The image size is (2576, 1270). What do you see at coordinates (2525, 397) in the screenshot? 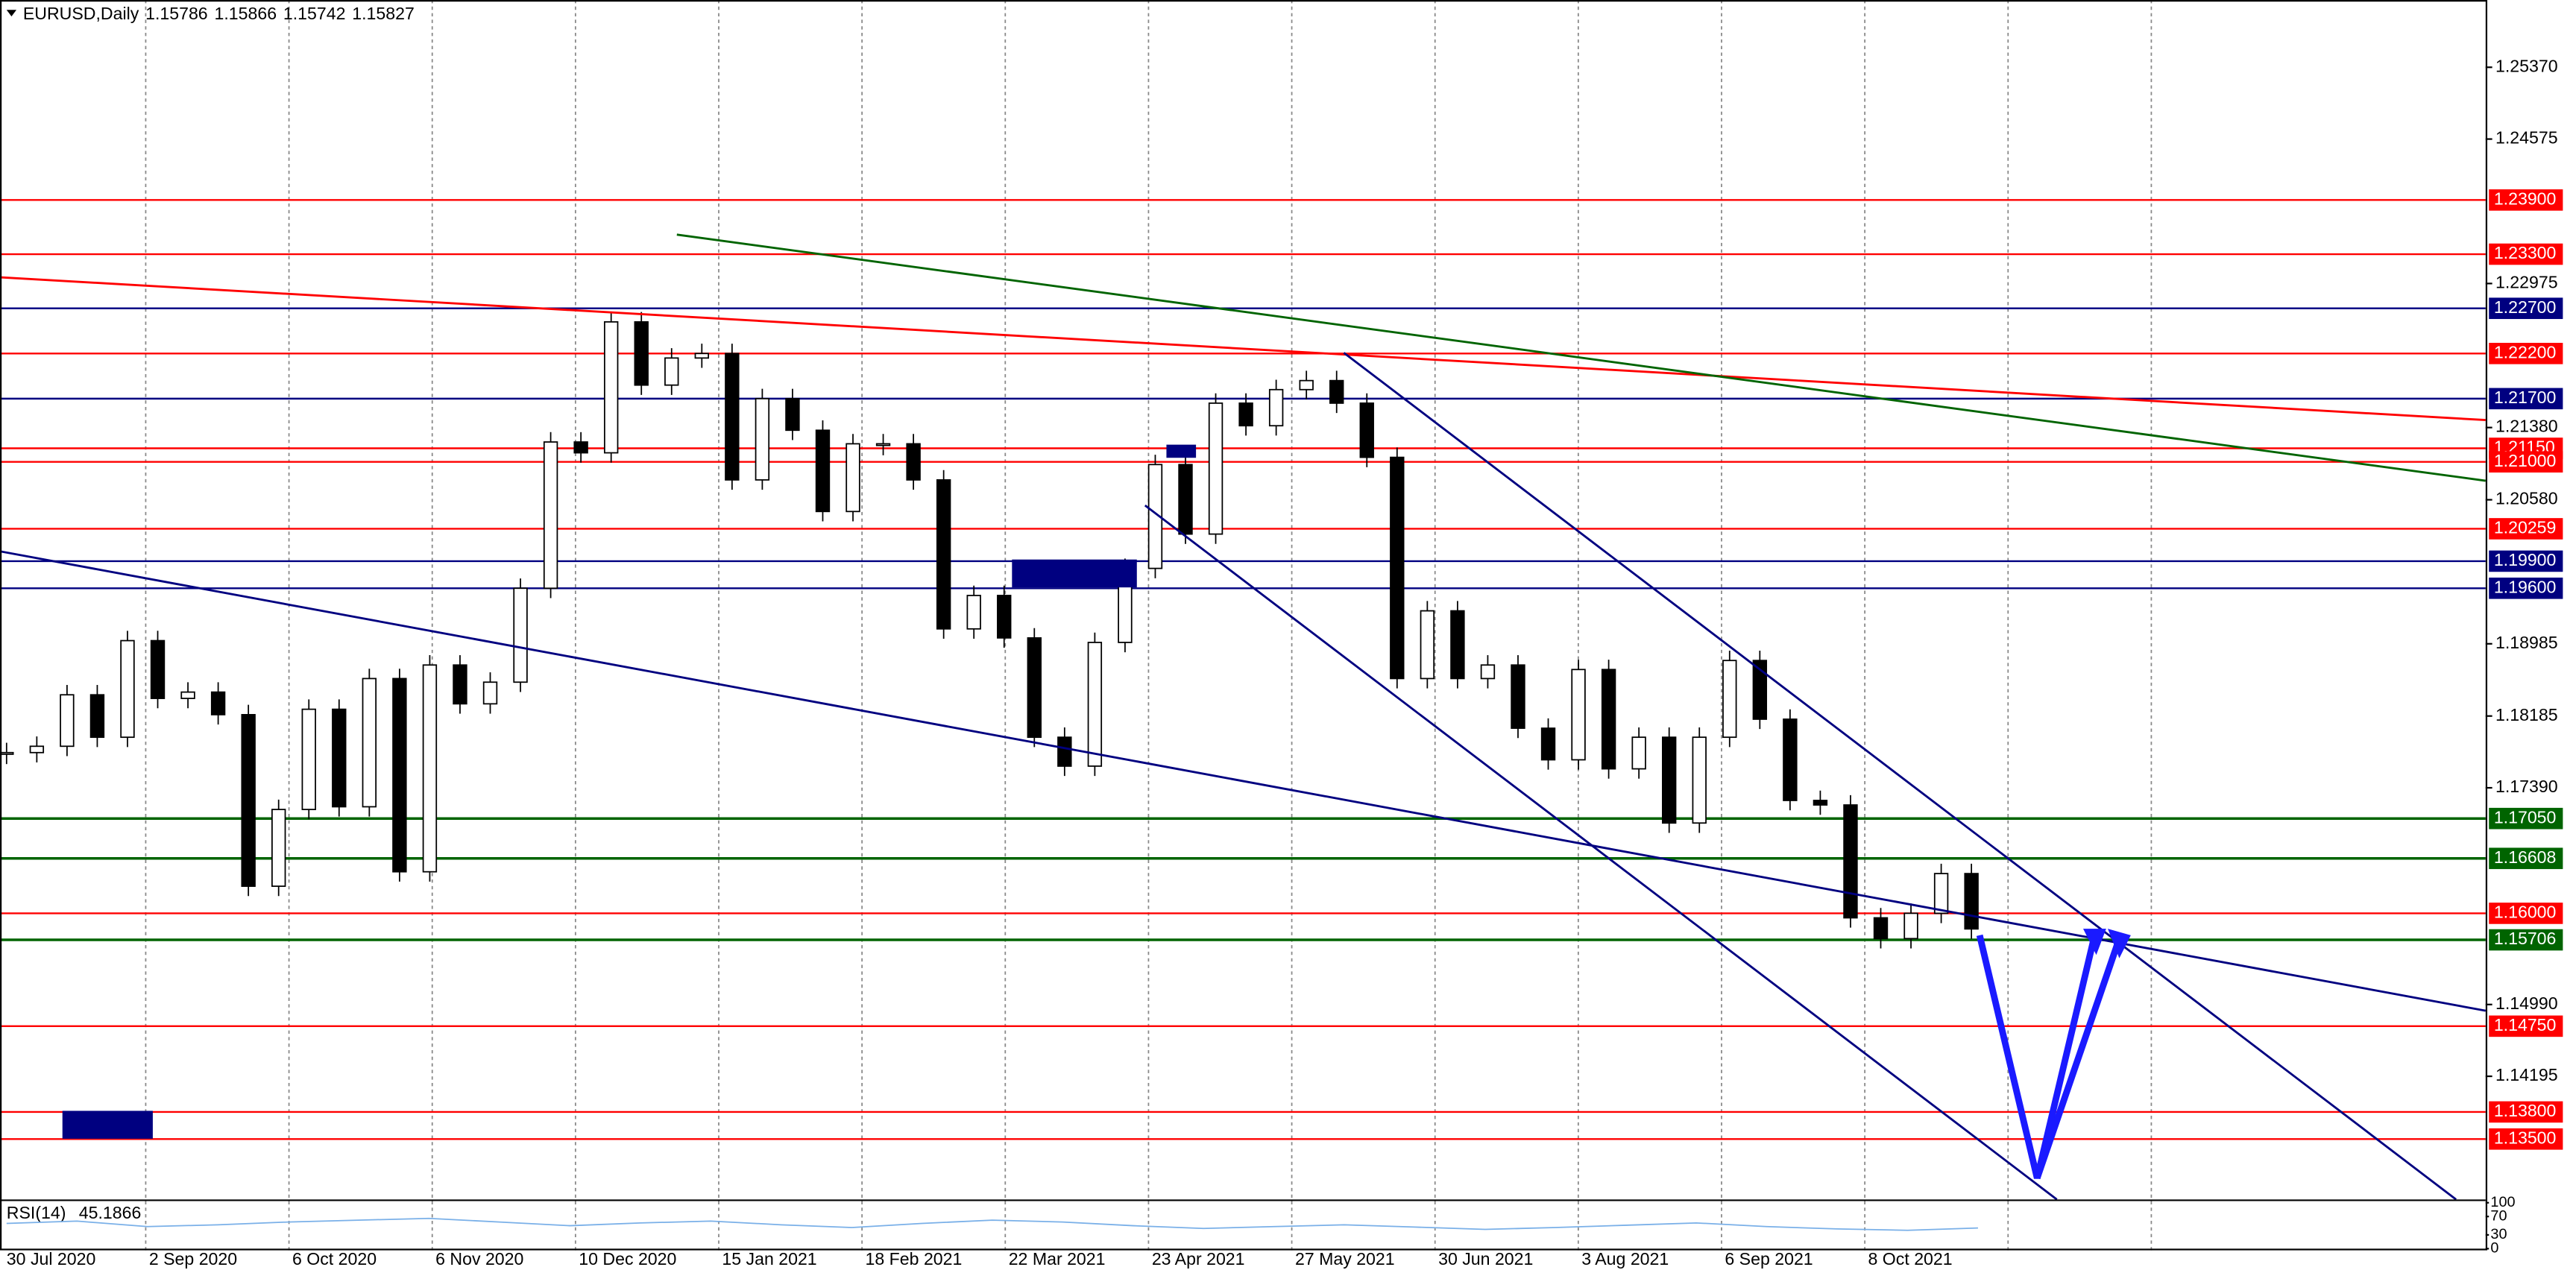
I see `level-label: 1.21700` at bounding box center [2525, 397].